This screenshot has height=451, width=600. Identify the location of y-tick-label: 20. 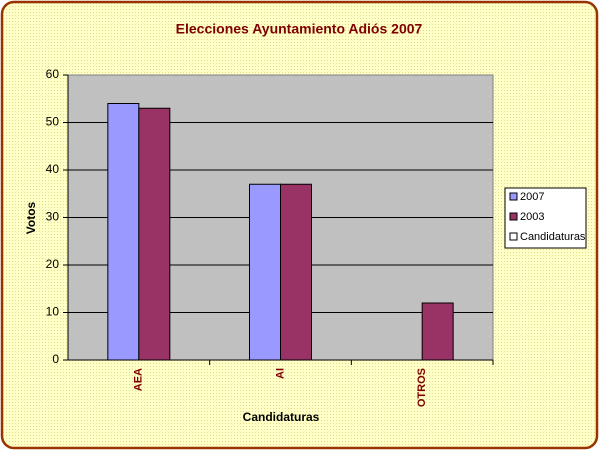
(53, 264).